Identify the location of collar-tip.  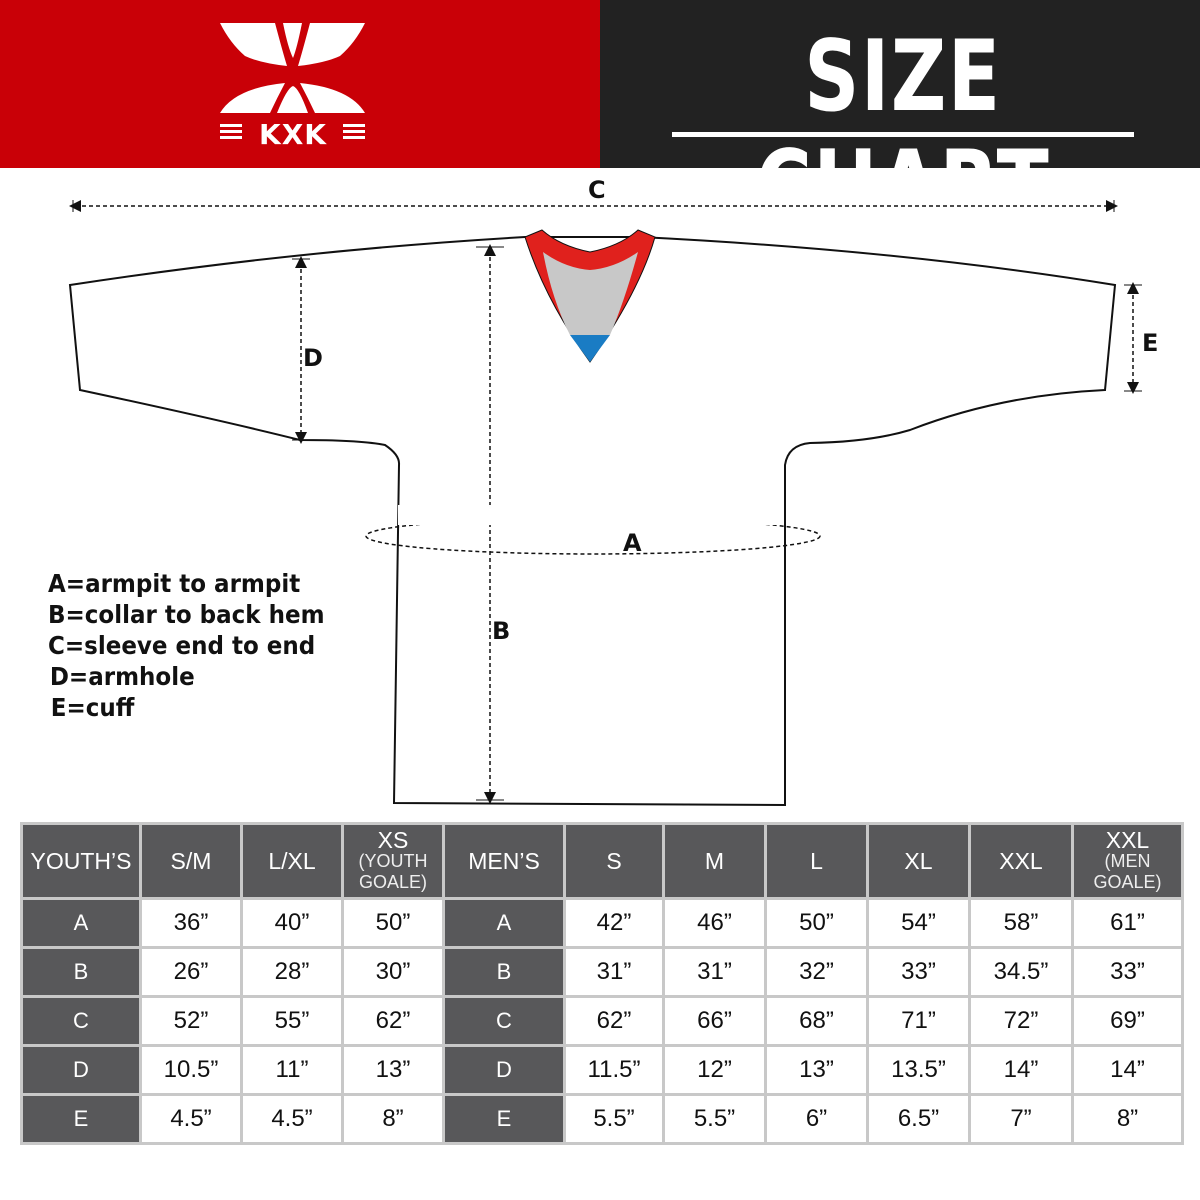
(590, 348).